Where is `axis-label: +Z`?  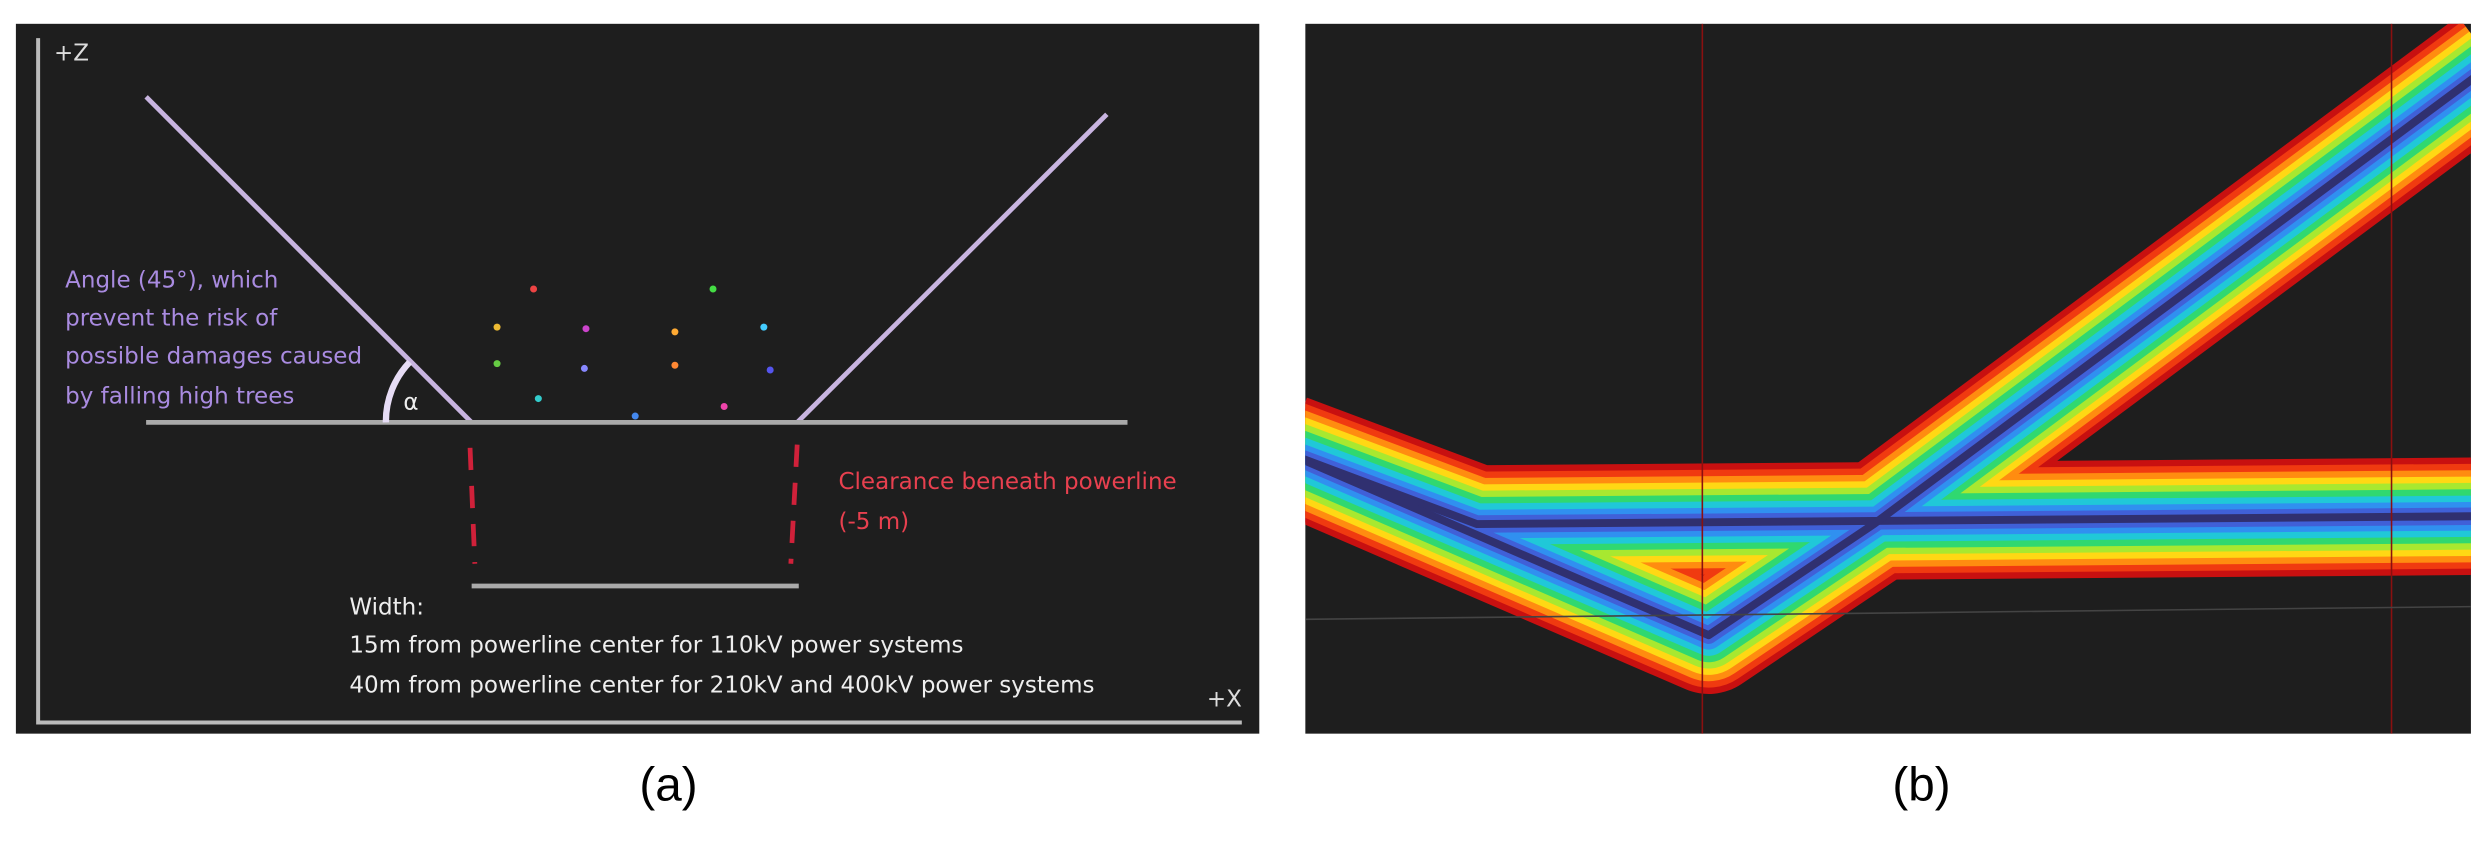
axis-label: +Z is located at coordinates (71, 53).